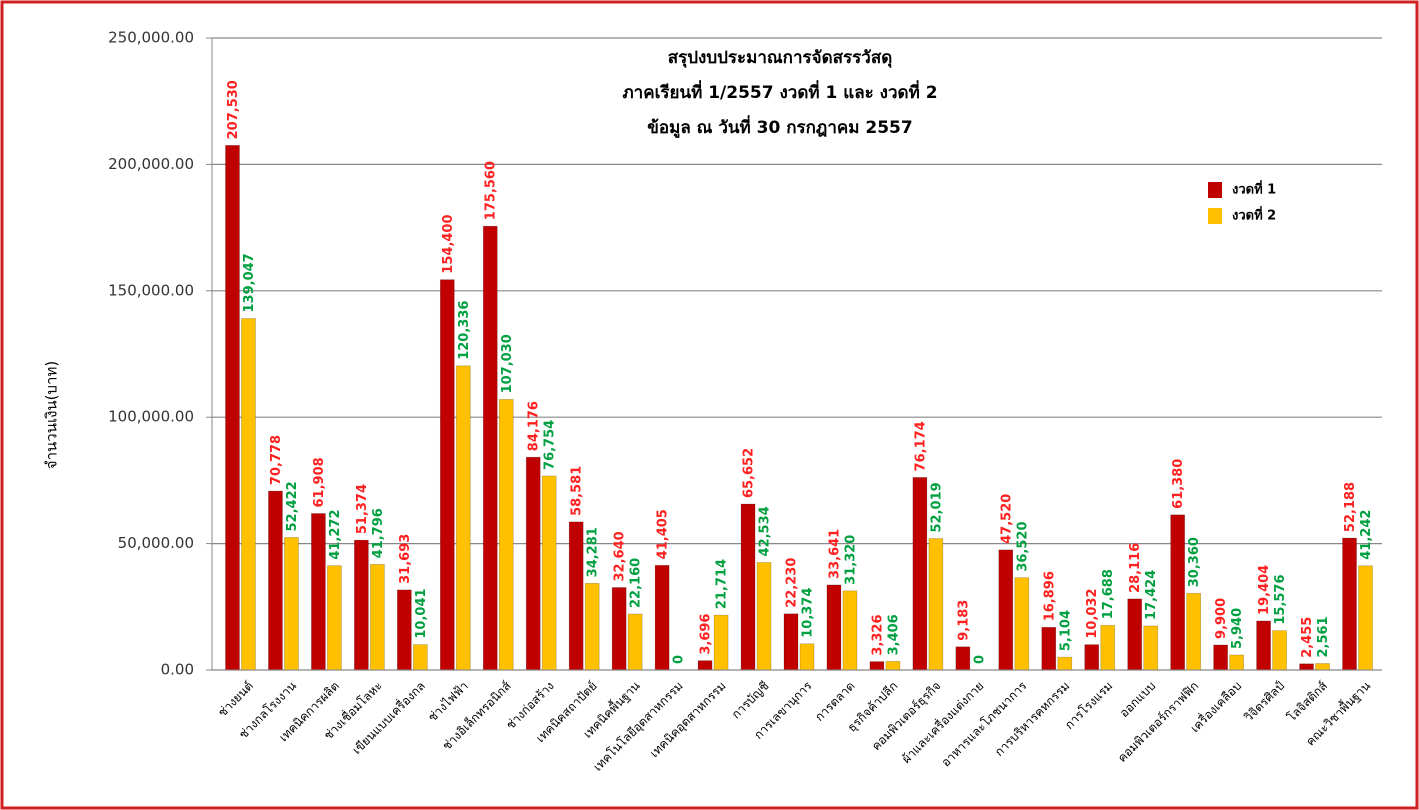 The image size is (1419, 810). I want to click on data-label: 9,900, so click(1221, 618).